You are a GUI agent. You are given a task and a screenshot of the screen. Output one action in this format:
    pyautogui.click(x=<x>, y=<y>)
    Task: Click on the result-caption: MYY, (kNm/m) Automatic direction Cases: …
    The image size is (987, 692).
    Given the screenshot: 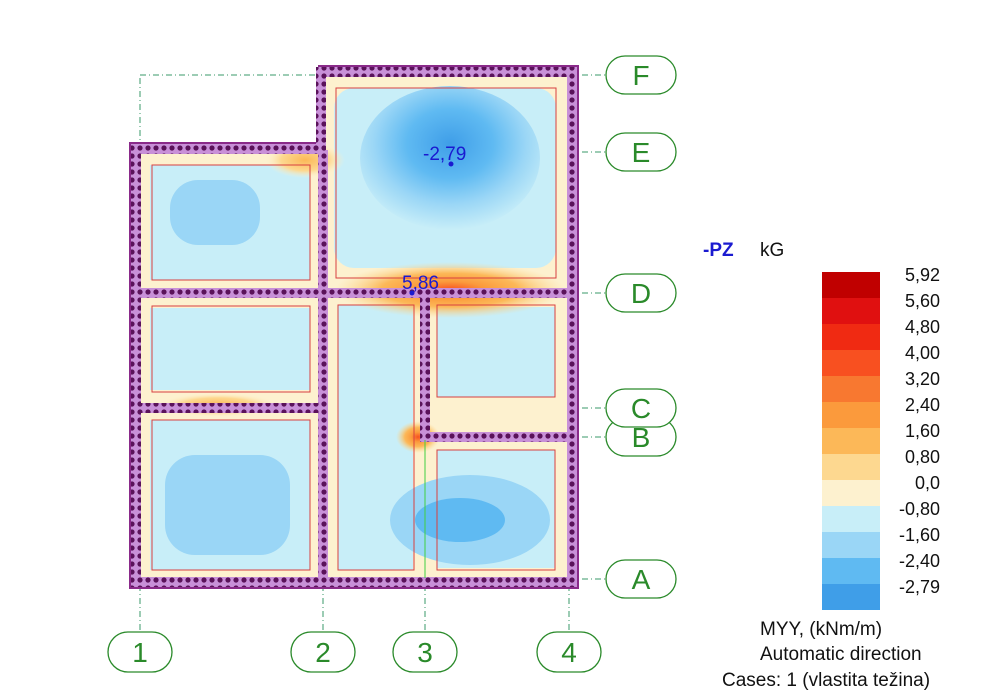 What is the action you would take?
    pyautogui.click(x=826, y=655)
    